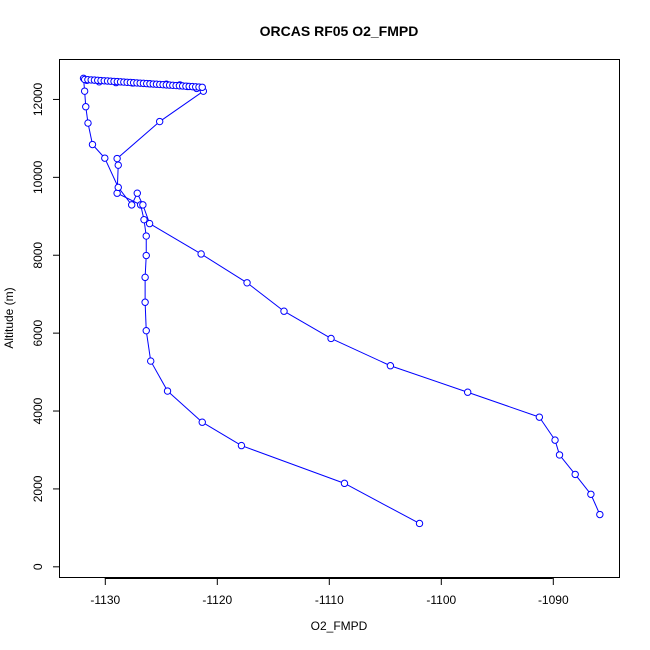 This screenshot has height=650, width=650. What do you see at coordinates (45, 326) in the screenshot?
I see `y-axis: 0 2000 4000 6000 8000 10000 12000` at bounding box center [45, 326].